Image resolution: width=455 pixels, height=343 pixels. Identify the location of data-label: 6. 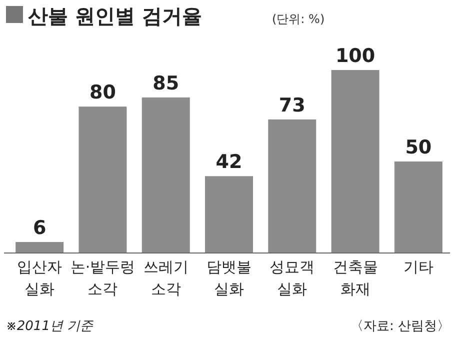
(39, 228).